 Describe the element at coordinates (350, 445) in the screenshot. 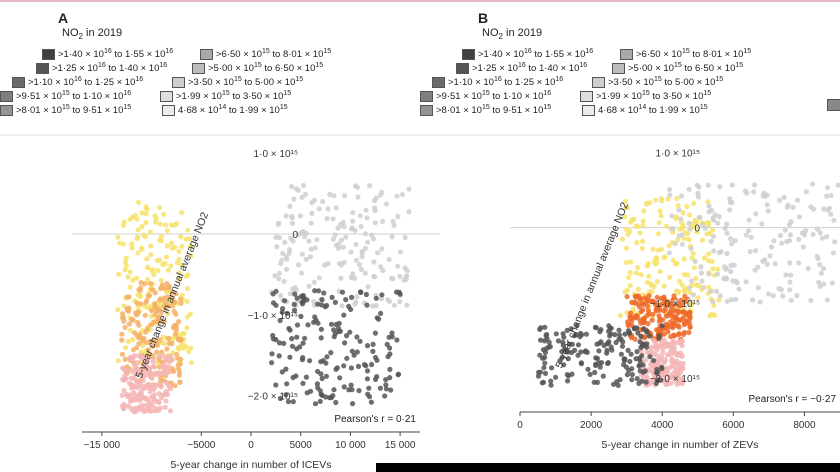

I see `x-tick-label: 10 000` at that location.